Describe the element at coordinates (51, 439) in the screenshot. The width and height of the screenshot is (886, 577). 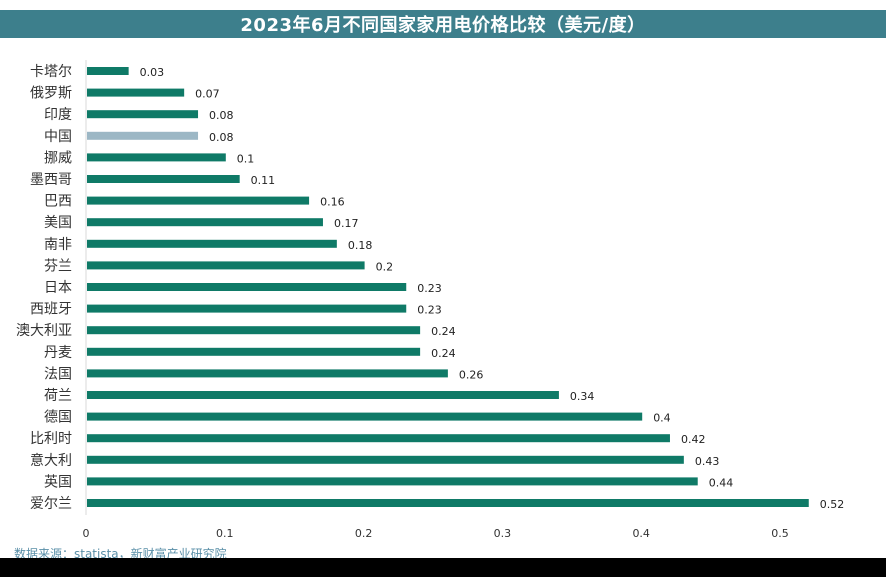
I see `category-label: 比利时` at that location.